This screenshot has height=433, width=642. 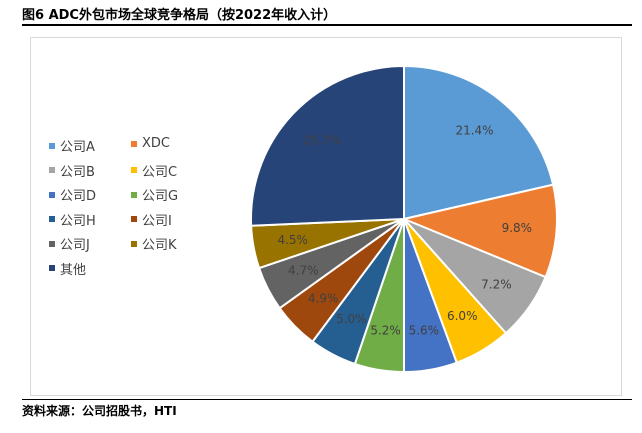 I want to click on legend-item: 公司G, so click(x=154, y=194).